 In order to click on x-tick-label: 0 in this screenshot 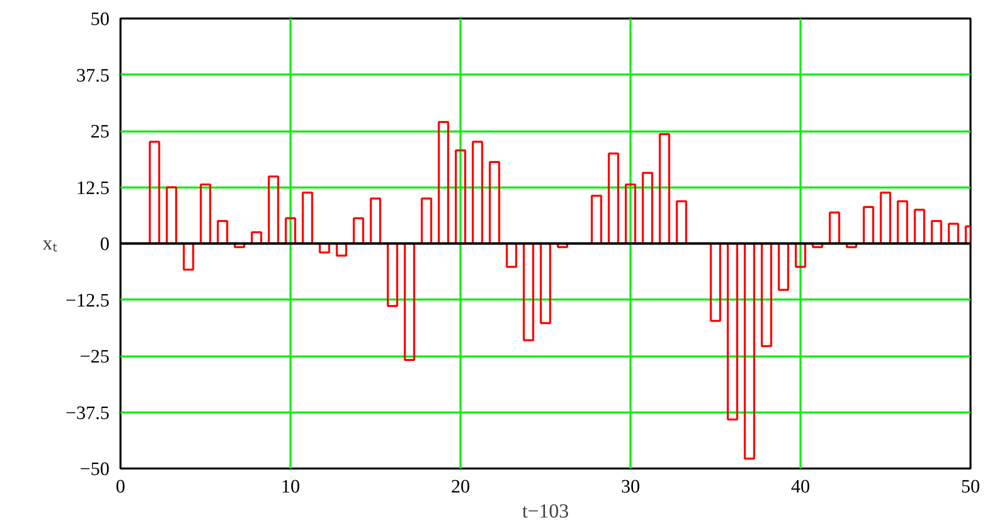, I will do `click(121, 487)`.